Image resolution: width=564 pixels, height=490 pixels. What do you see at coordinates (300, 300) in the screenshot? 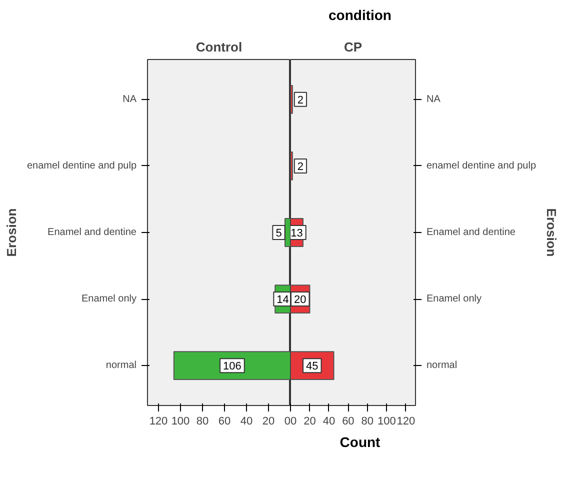
I see `data-label: 20` at bounding box center [300, 300].